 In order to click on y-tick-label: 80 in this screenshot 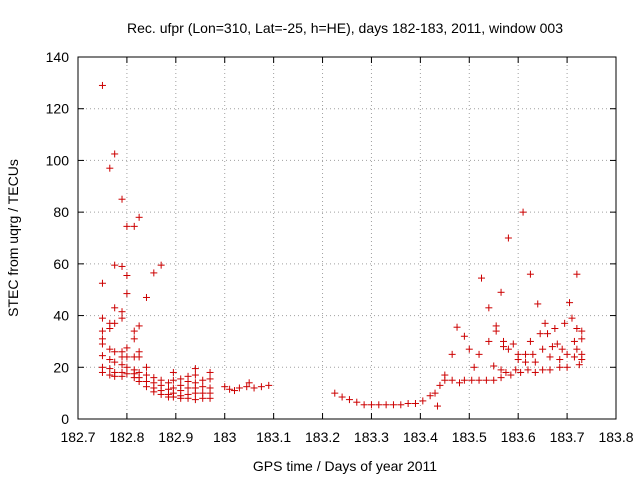, I will do `click(61, 212)`.